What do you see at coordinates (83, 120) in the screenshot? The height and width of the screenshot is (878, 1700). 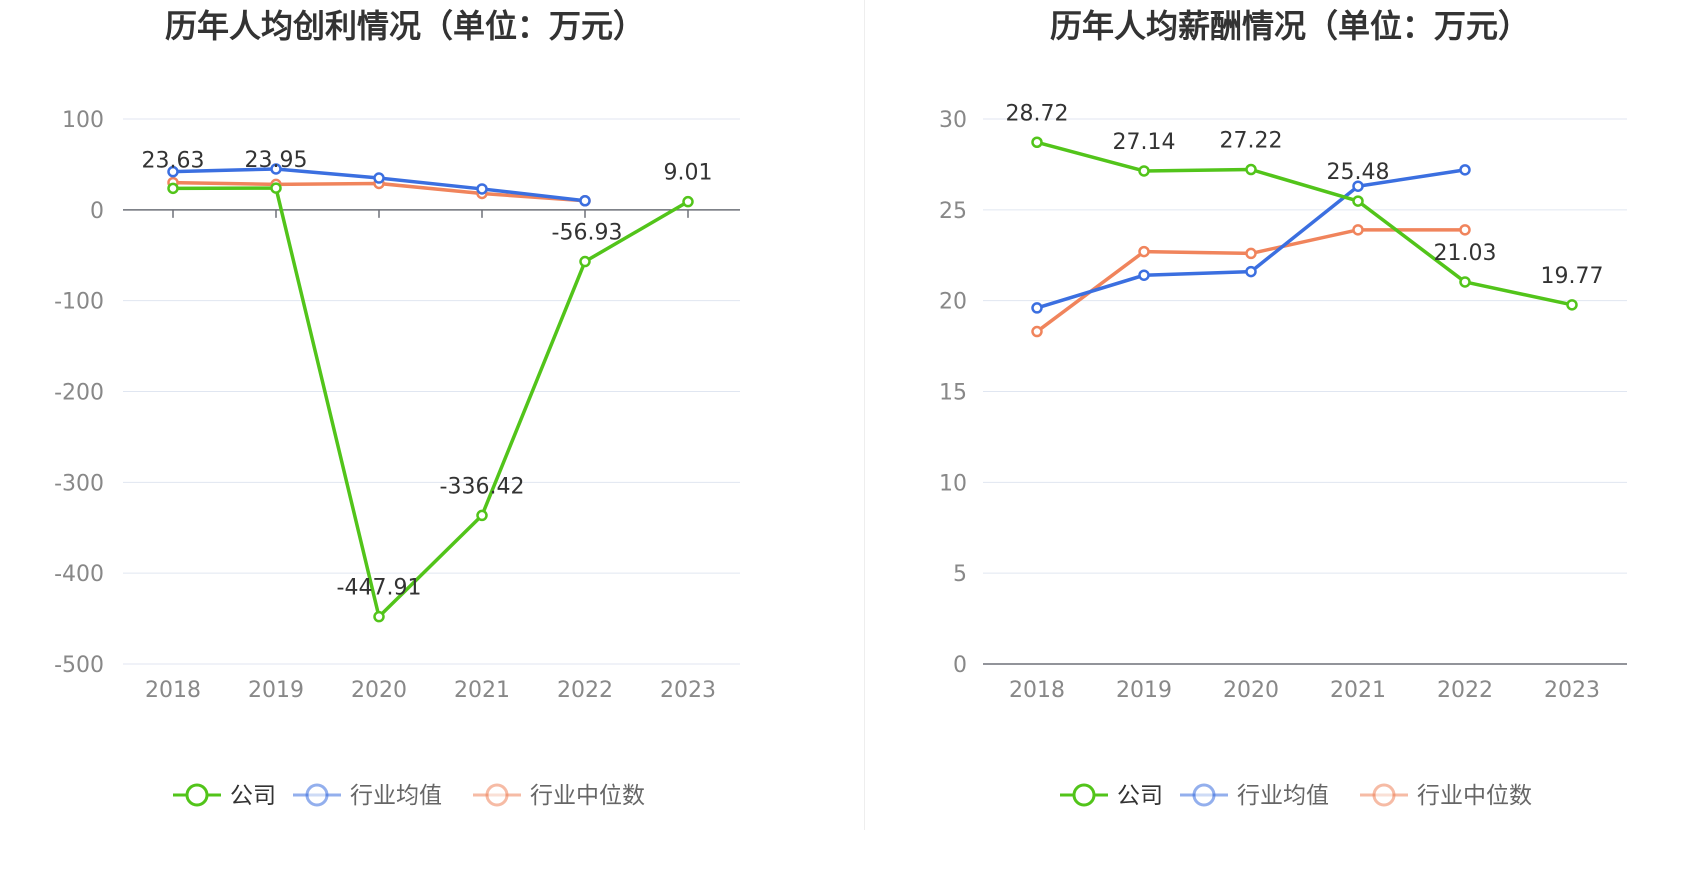 I see `y-tick-label: 100` at bounding box center [83, 120].